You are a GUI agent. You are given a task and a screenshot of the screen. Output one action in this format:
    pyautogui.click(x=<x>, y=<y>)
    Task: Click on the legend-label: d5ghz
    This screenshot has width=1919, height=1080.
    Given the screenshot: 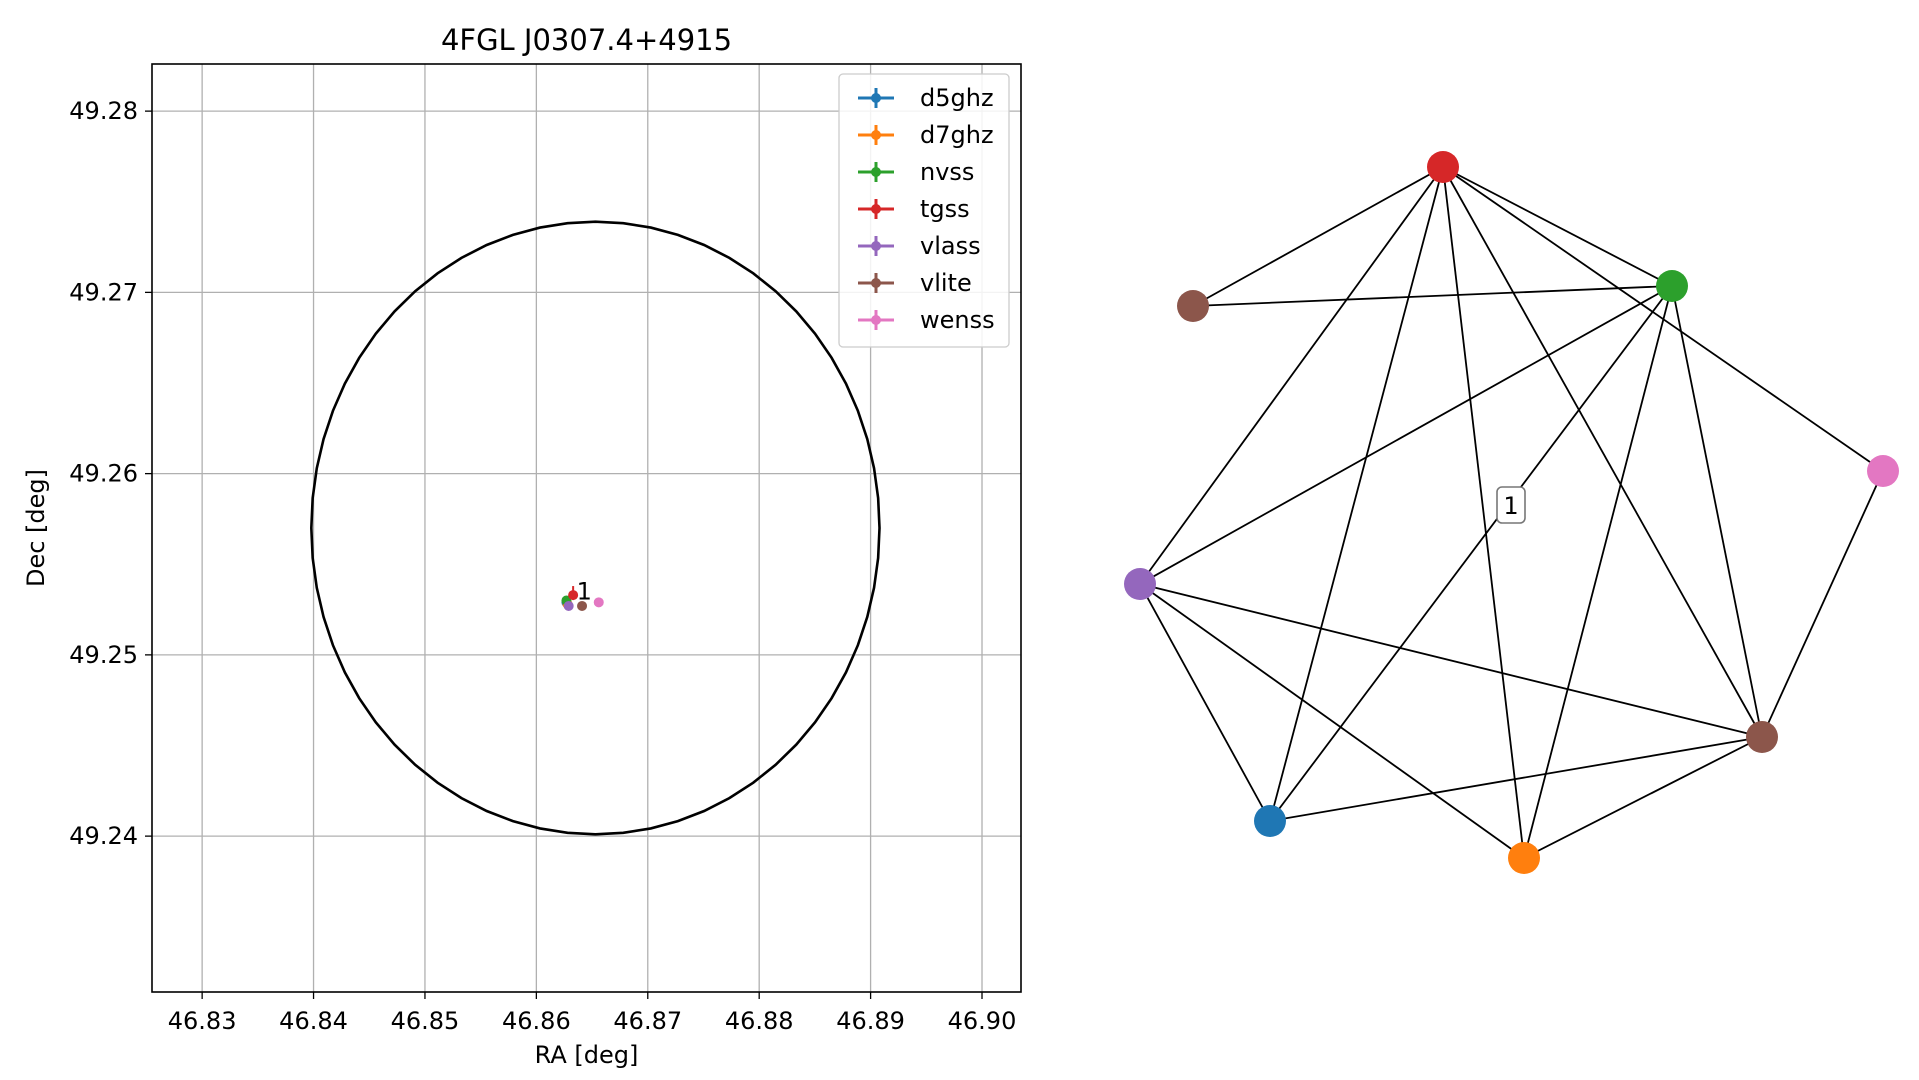 What is the action you would take?
    pyautogui.click(x=957, y=98)
    